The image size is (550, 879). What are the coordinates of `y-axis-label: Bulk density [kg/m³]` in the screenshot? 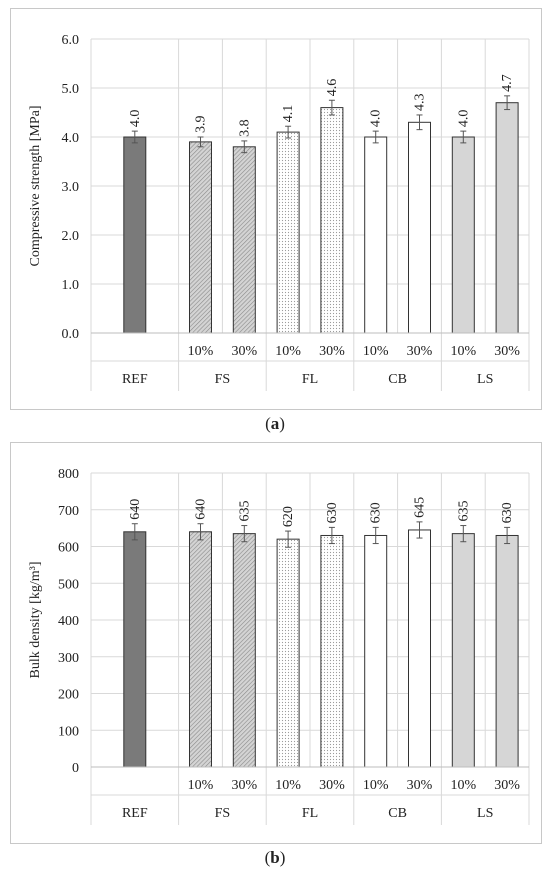 It's located at (35, 620).